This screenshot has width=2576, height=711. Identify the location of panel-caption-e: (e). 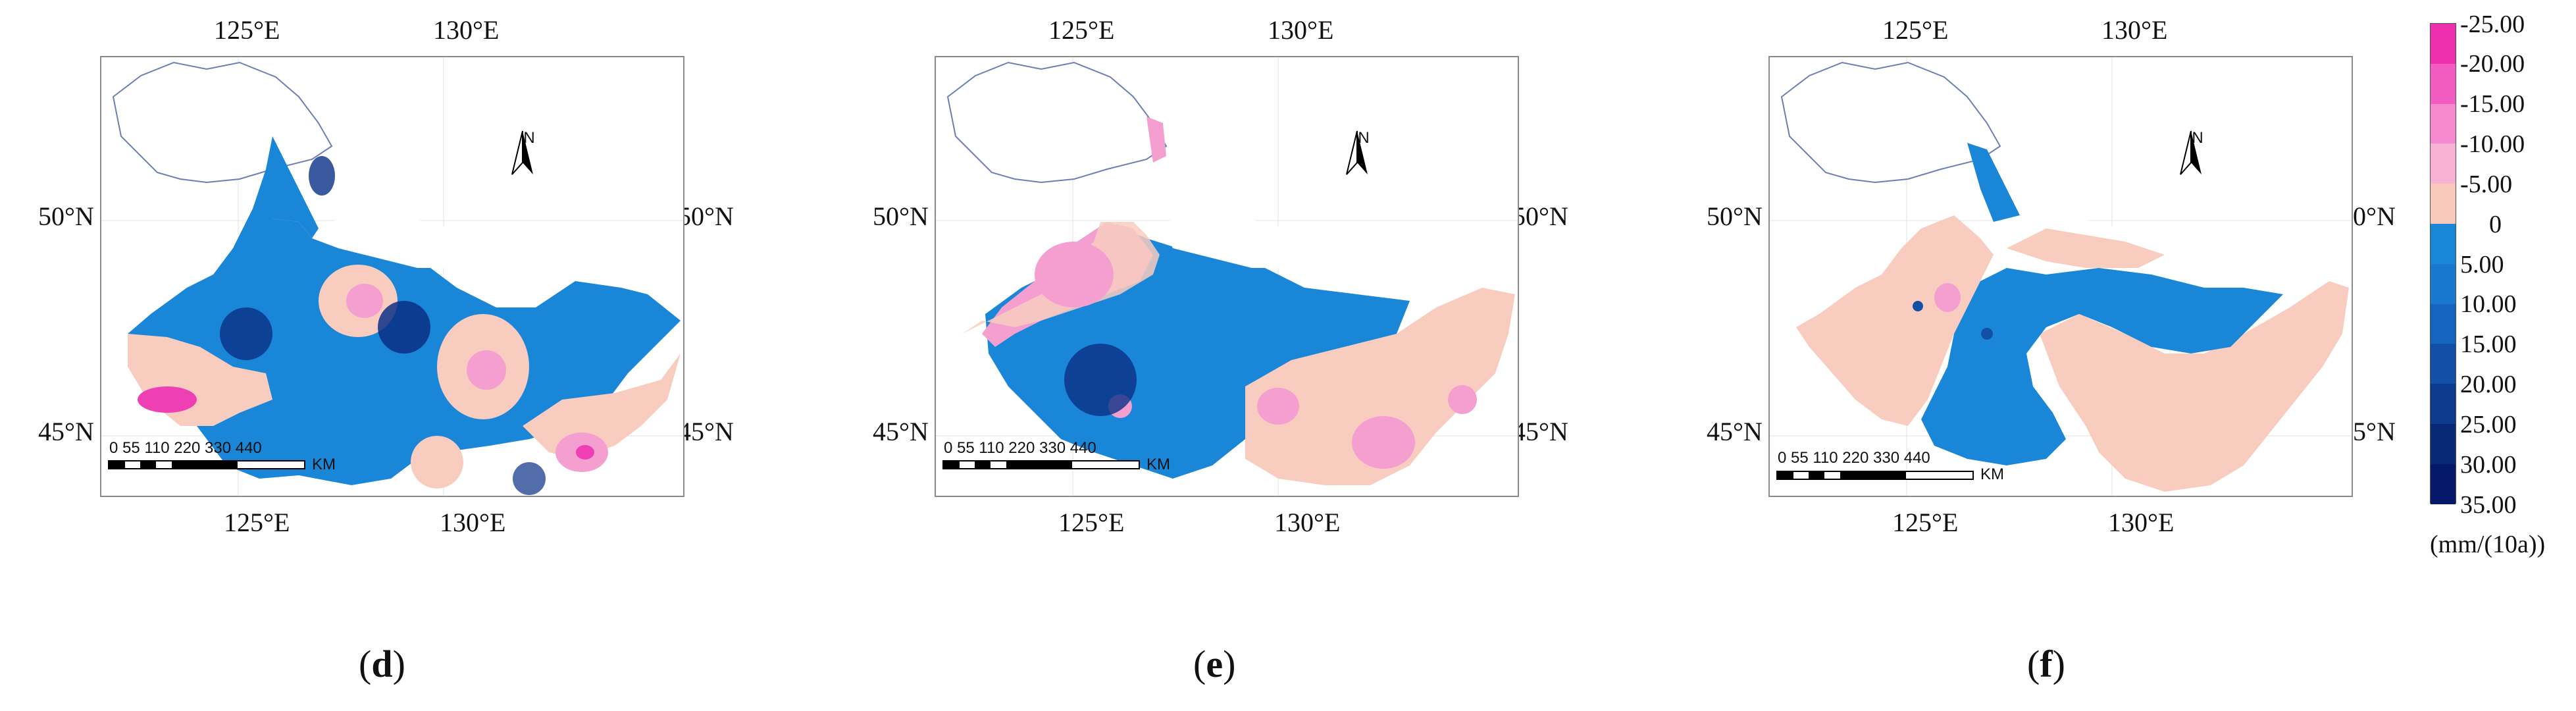
(1214, 664).